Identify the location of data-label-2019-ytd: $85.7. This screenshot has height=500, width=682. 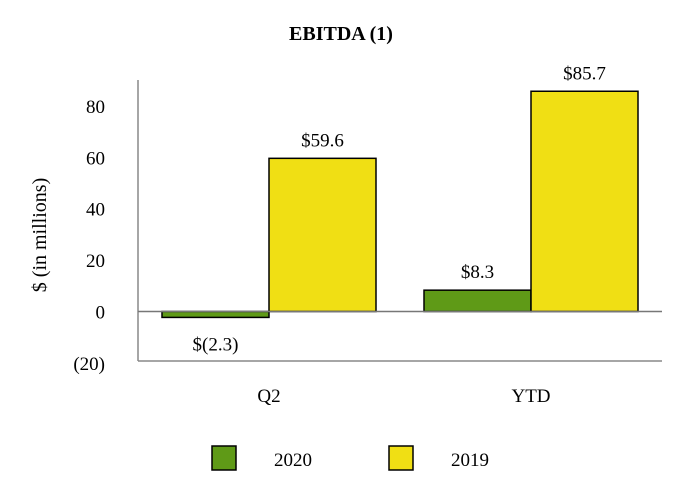
(584, 73).